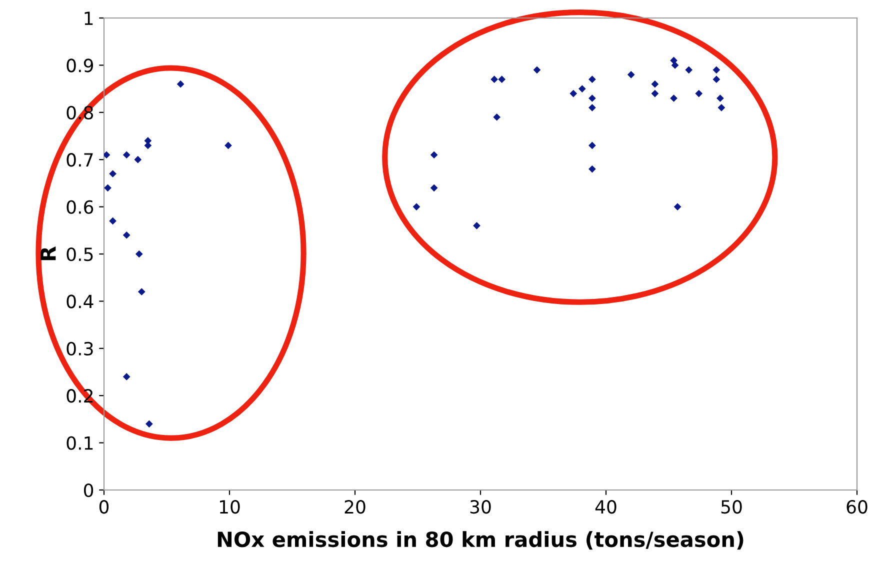 Image resolution: width=879 pixels, height=586 pixels. What do you see at coordinates (230, 507) in the screenshot?
I see `x-tick-label: 10` at bounding box center [230, 507].